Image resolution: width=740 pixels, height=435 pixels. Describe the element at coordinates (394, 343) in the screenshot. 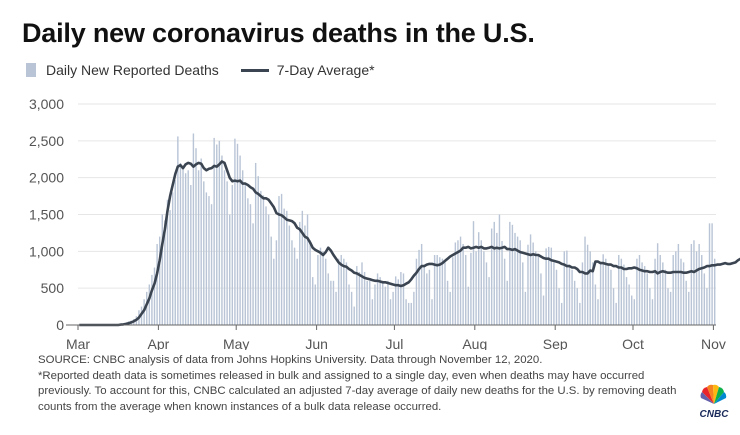

I see `x-tick-label: Jul` at that location.